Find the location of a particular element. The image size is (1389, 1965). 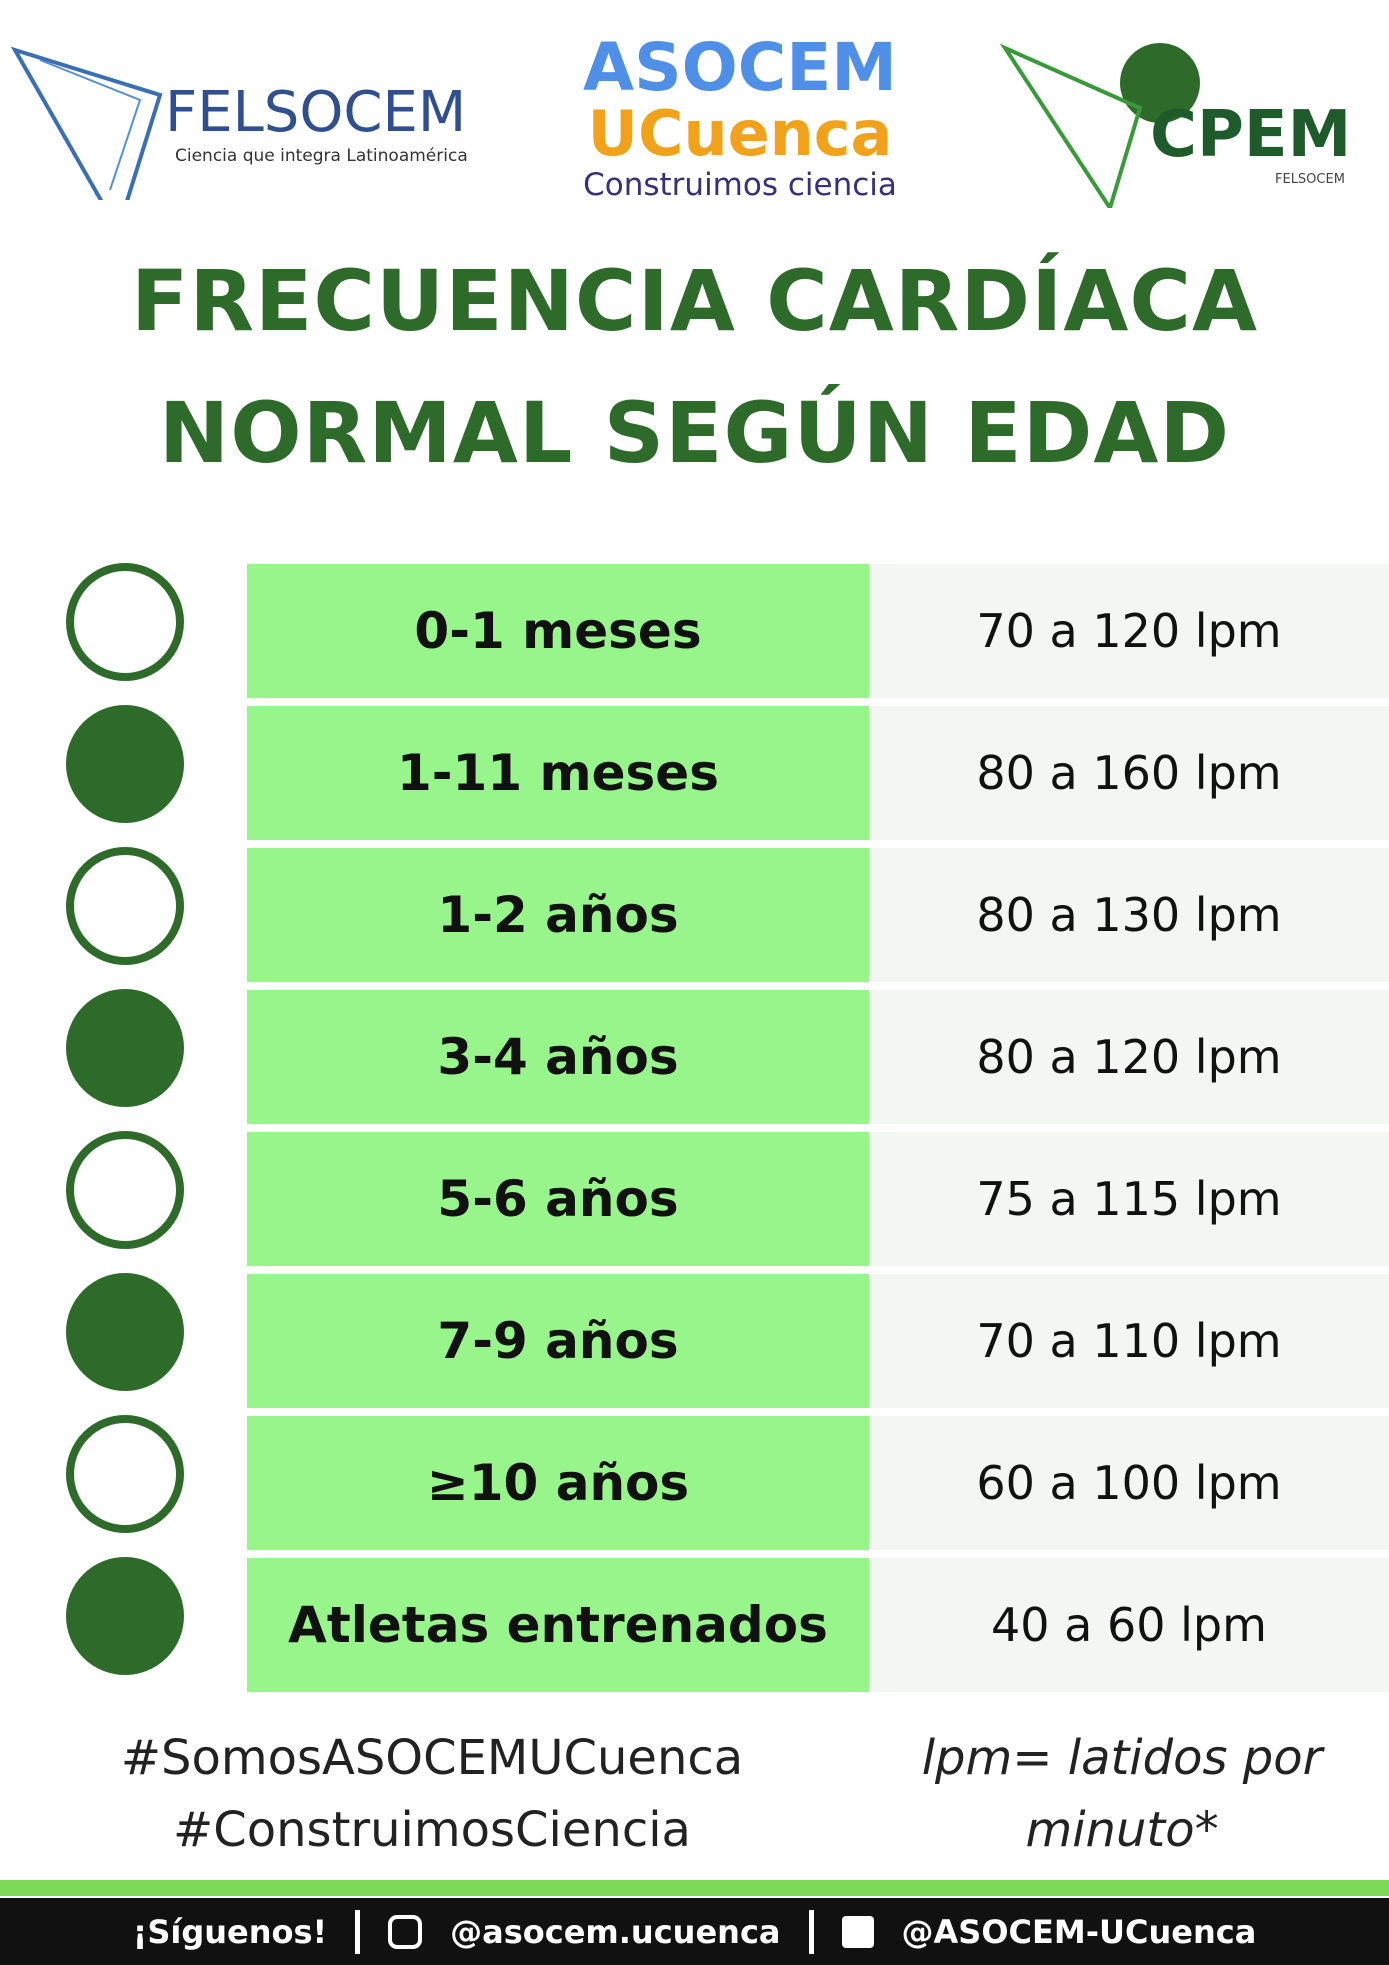

age-cell: 0-1 meses is located at coordinates (558, 631).